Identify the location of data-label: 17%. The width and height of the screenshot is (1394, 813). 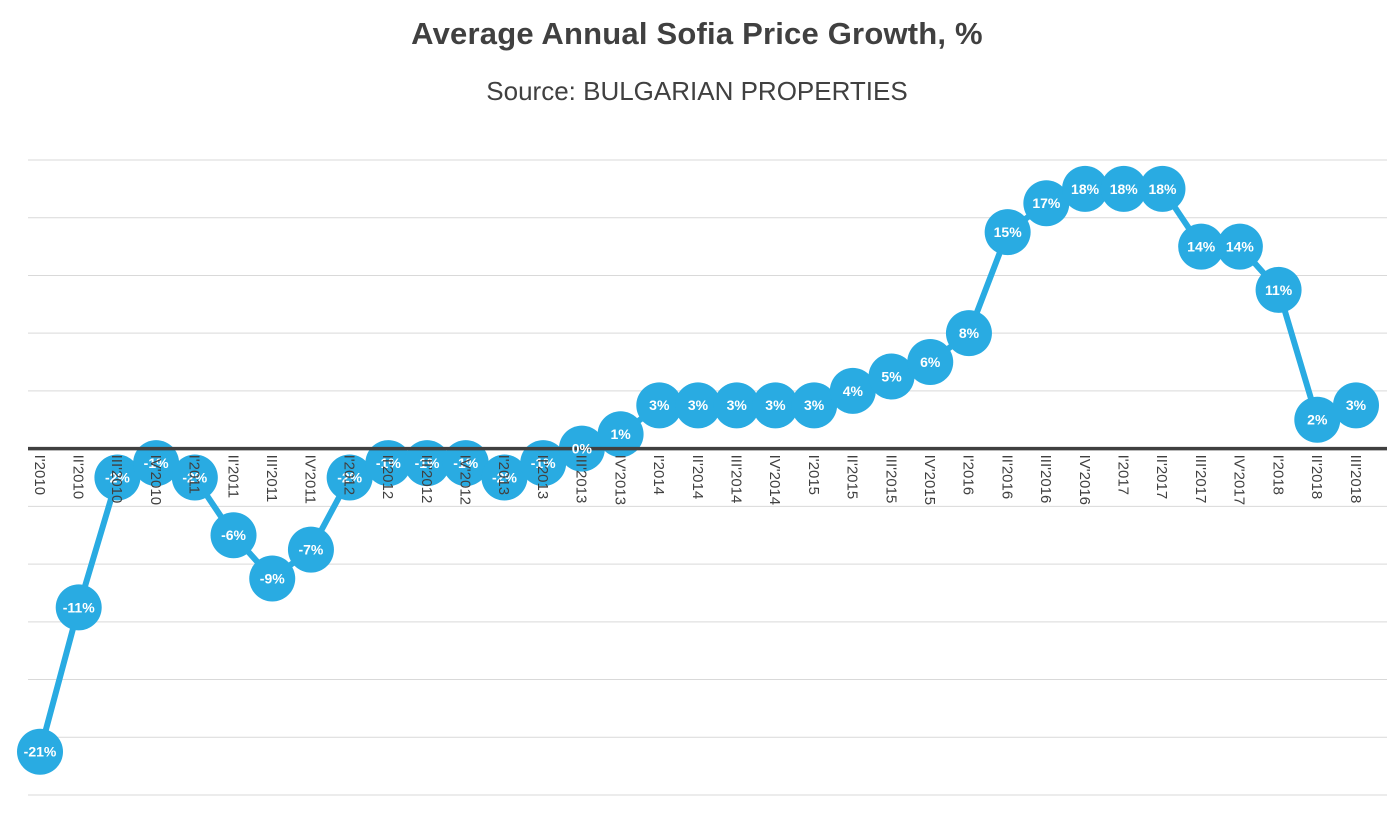
(1046, 203).